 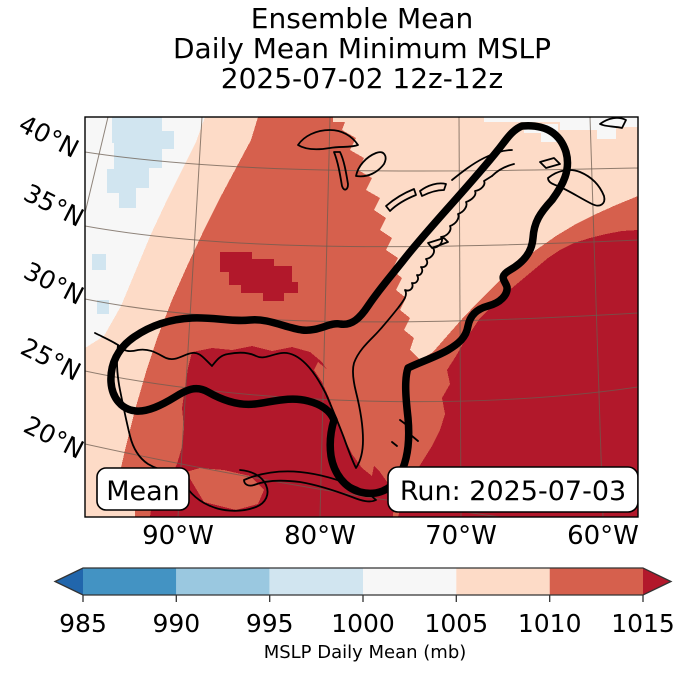 I want to click on title-line-1: Ensemble Mean, so click(x=362, y=18).